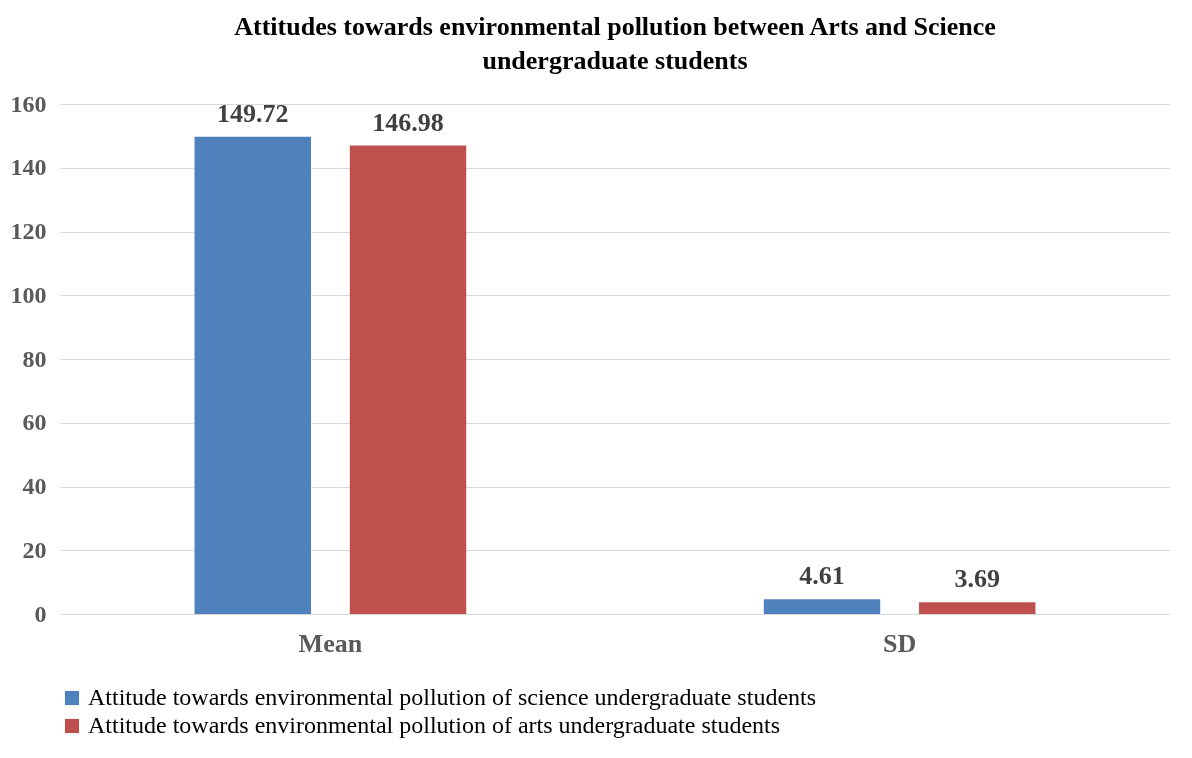 This screenshot has width=1192, height=758. What do you see at coordinates (408, 122) in the screenshot?
I see `data-label: 146.98` at bounding box center [408, 122].